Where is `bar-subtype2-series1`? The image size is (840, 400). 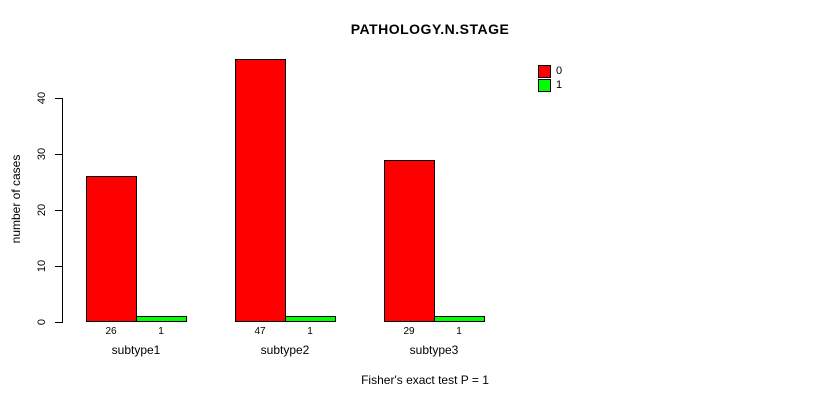
bar-subtype2-series1 is located at coordinates (310, 319).